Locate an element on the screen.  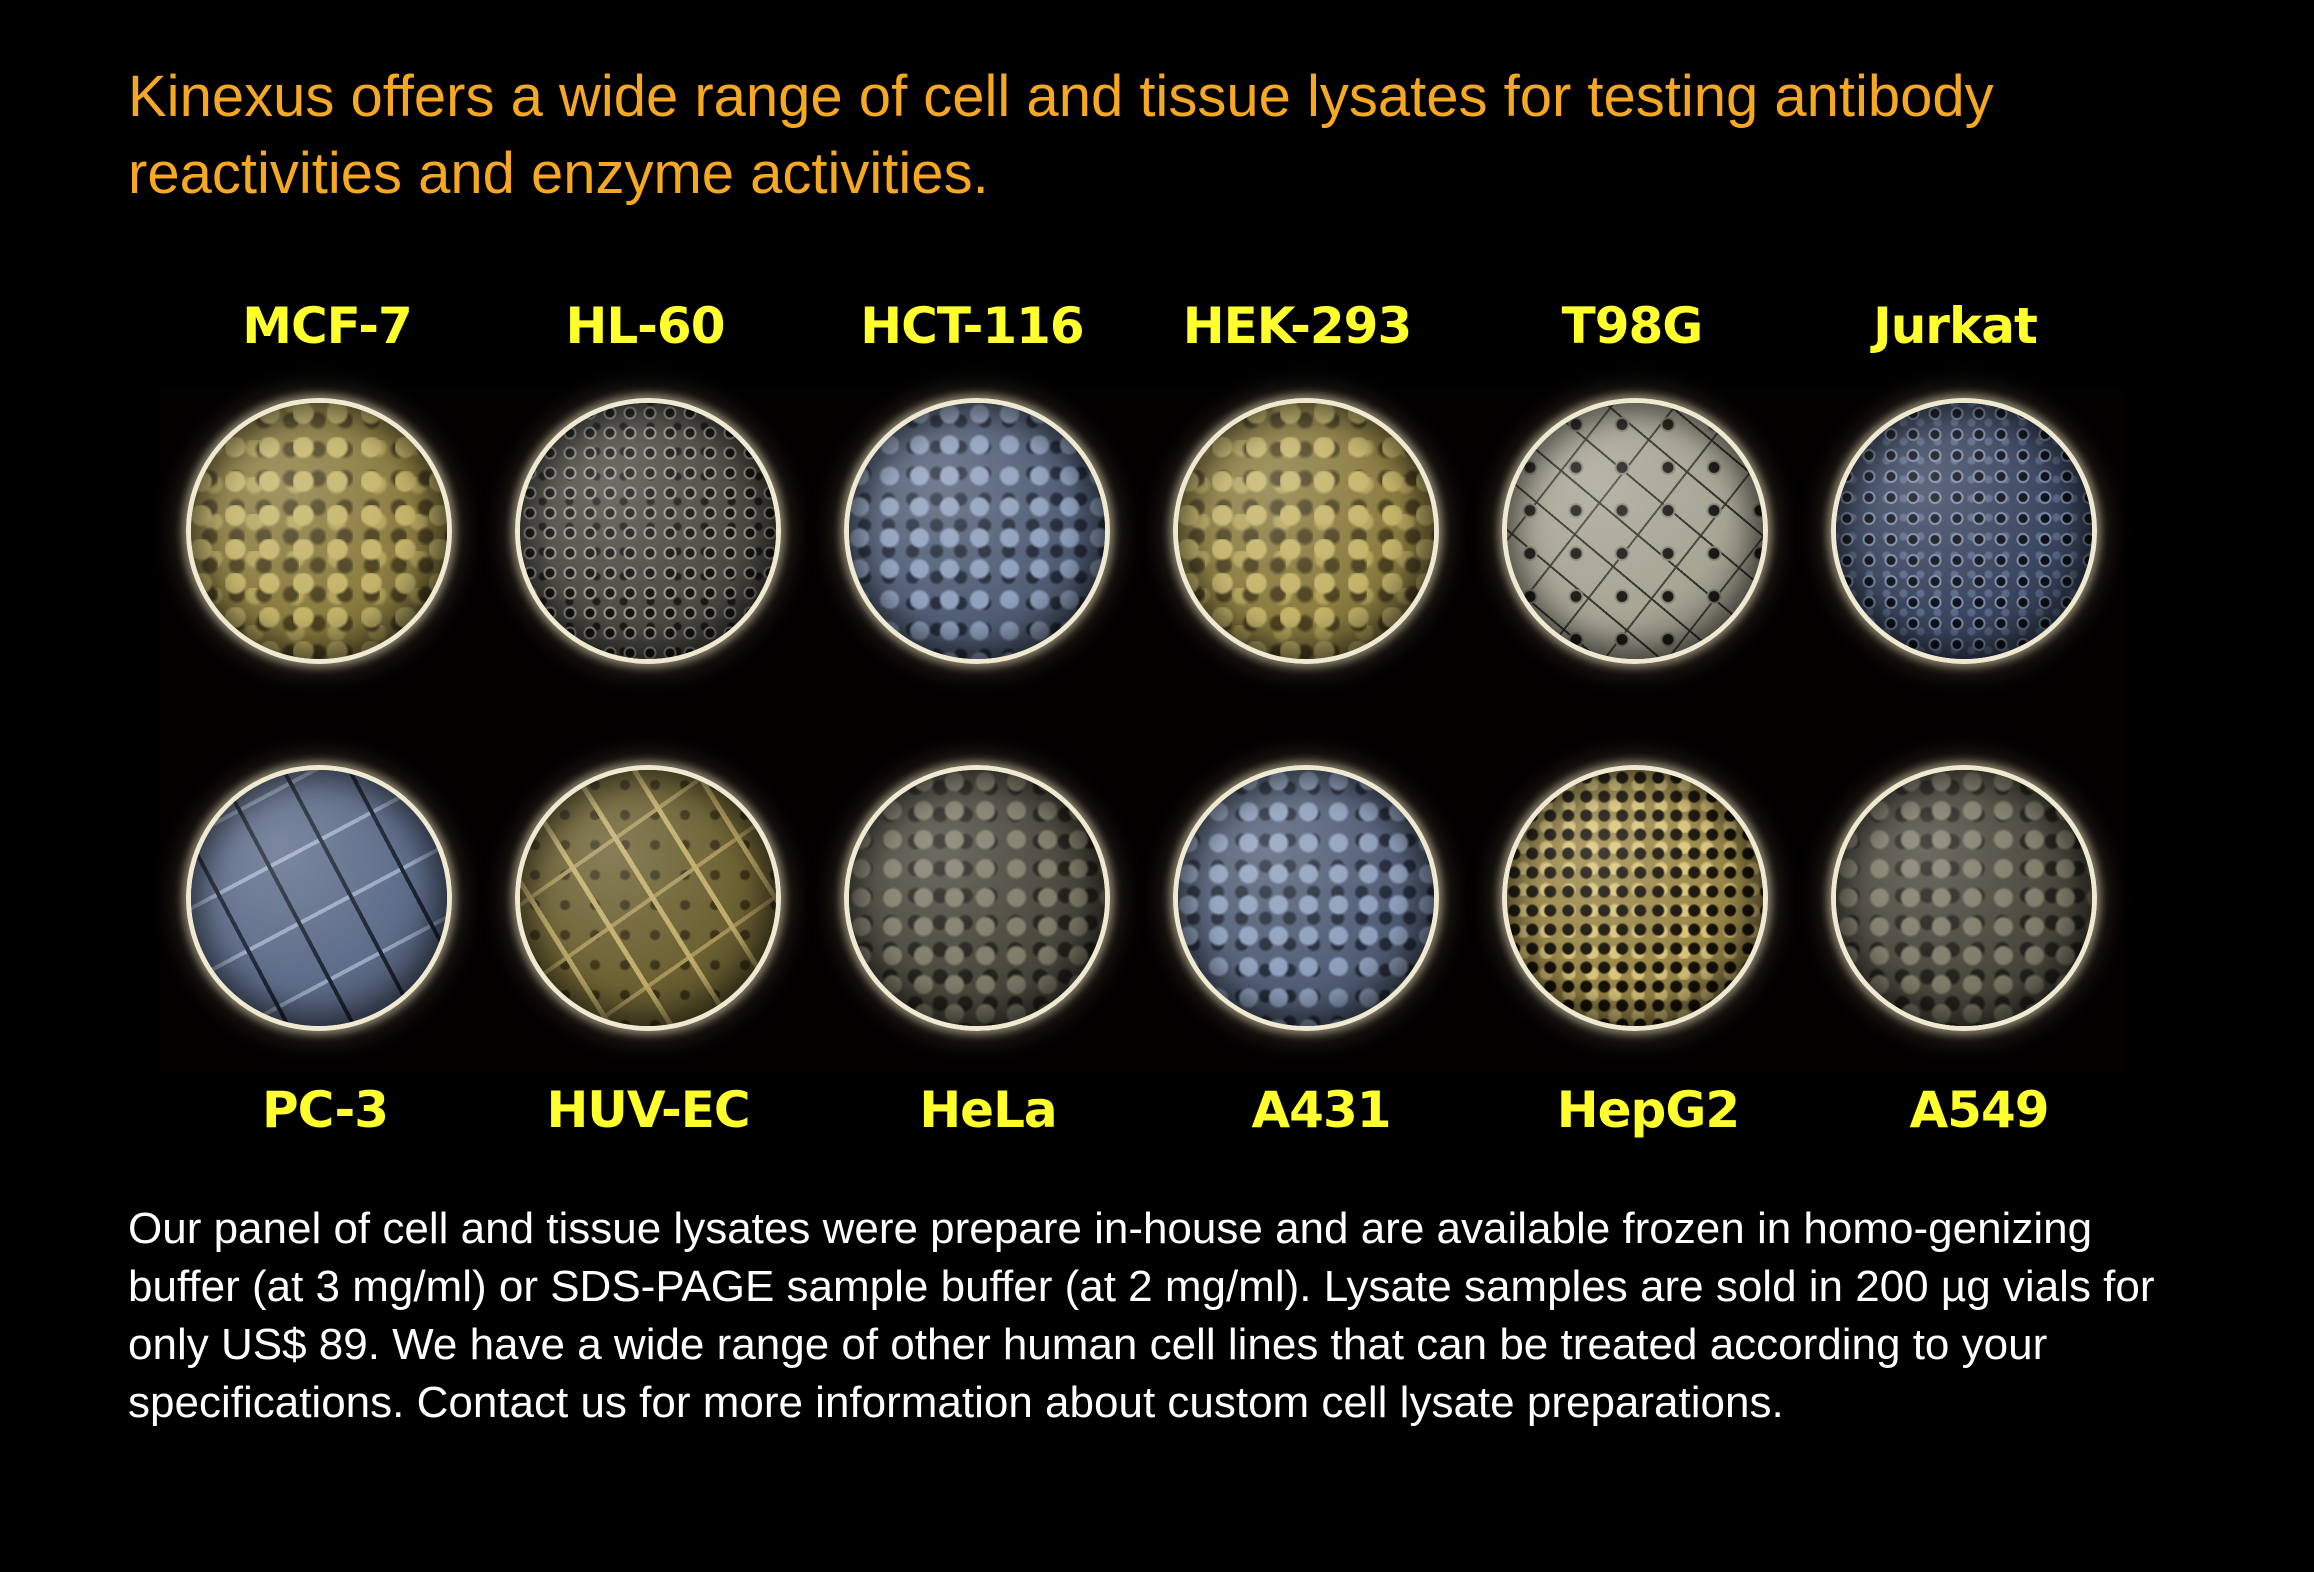
cell-line-label: A549 is located at coordinates (1979, 1110).